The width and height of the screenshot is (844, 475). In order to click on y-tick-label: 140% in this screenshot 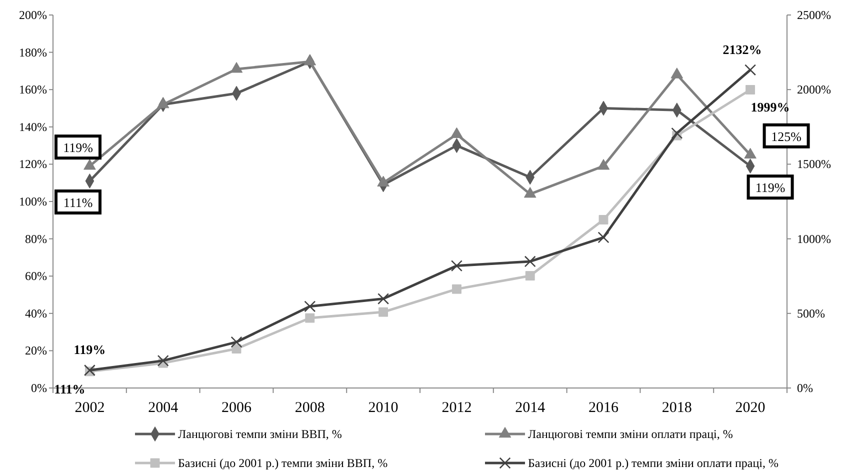, I will do `click(33, 127)`.